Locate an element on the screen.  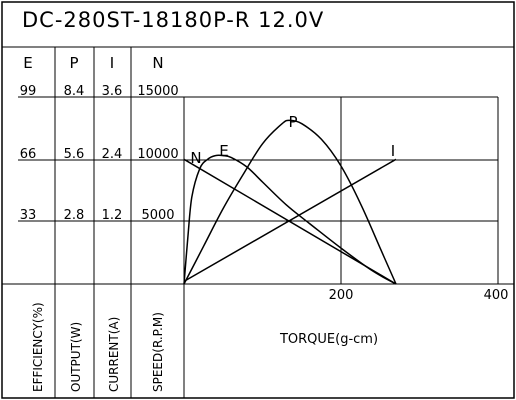
header-efficiency: E is located at coordinates (27, 63).